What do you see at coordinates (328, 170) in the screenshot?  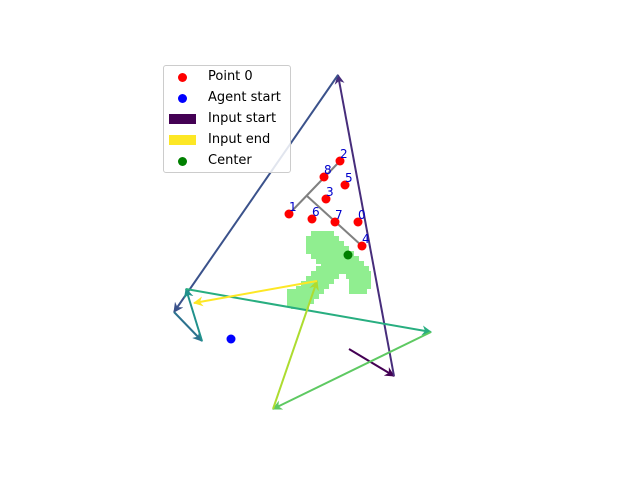 I see `point-label: 8` at bounding box center [328, 170].